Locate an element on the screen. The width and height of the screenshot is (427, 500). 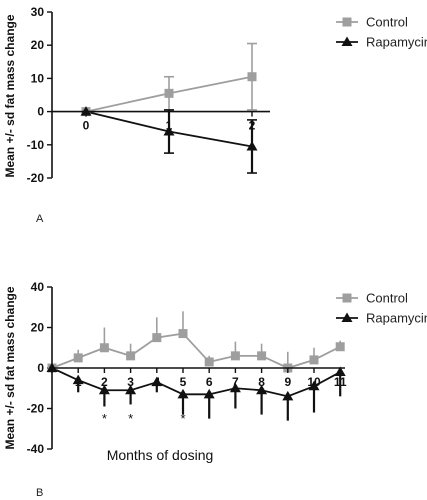
panel-b-x-axis-label: Months of dosing is located at coordinates (160, 455).